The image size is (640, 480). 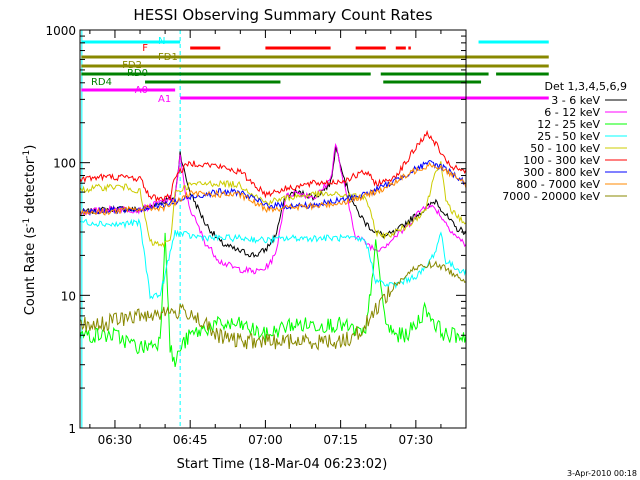 What do you see at coordinates (575, 100) in the screenshot?
I see `legend-label: 3 - 6 keV` at bounding box center [575, 100].